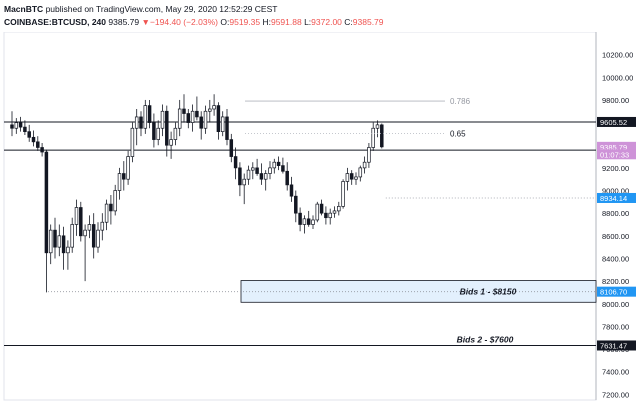 The image size is (640, 404). I want to click on y-tick-label: 9000.00, so click(615, 191).